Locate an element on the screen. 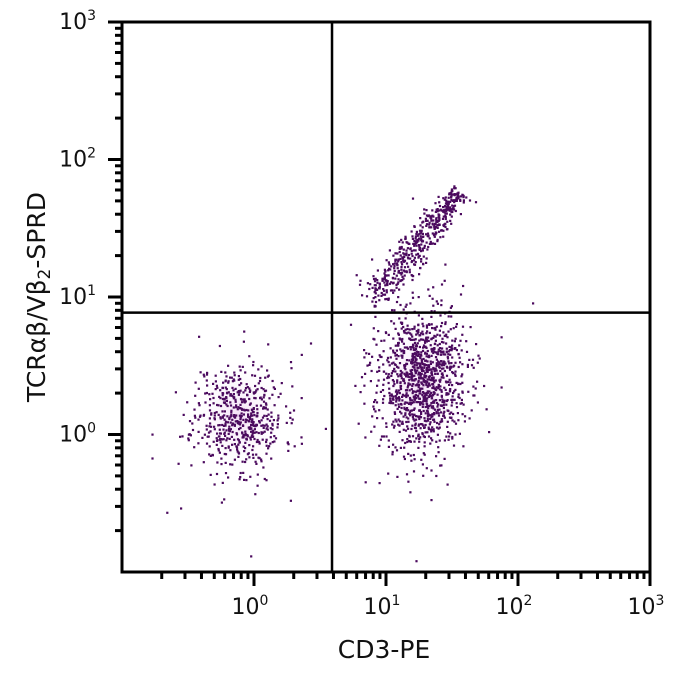 This screenshot has height=682, width=679. x-tick-label: 101 is located at coordinates (382, 606).